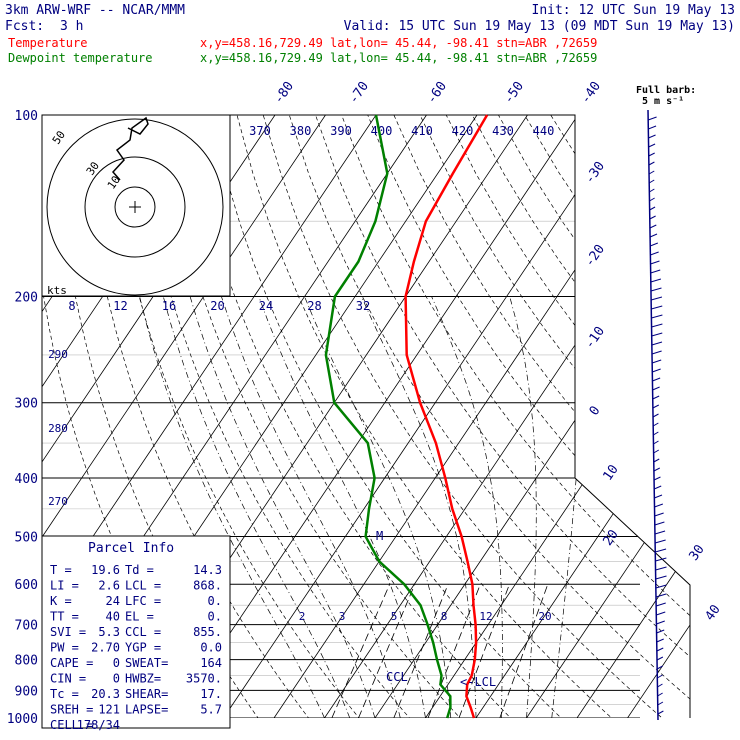  Describe the element at coordinates (68, 632) in the screenshot. I see `parcel-cell: SVI =` at that location.